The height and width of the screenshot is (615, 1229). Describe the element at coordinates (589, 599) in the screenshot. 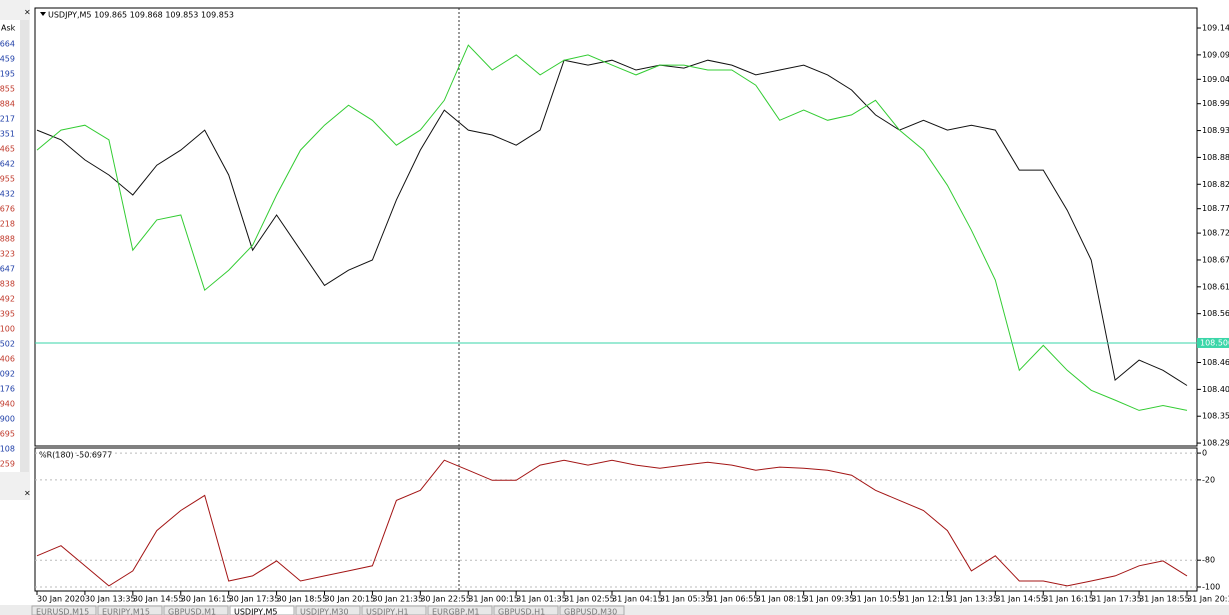

I see `x-tick-label: 31 Jan 02:55` at that location.